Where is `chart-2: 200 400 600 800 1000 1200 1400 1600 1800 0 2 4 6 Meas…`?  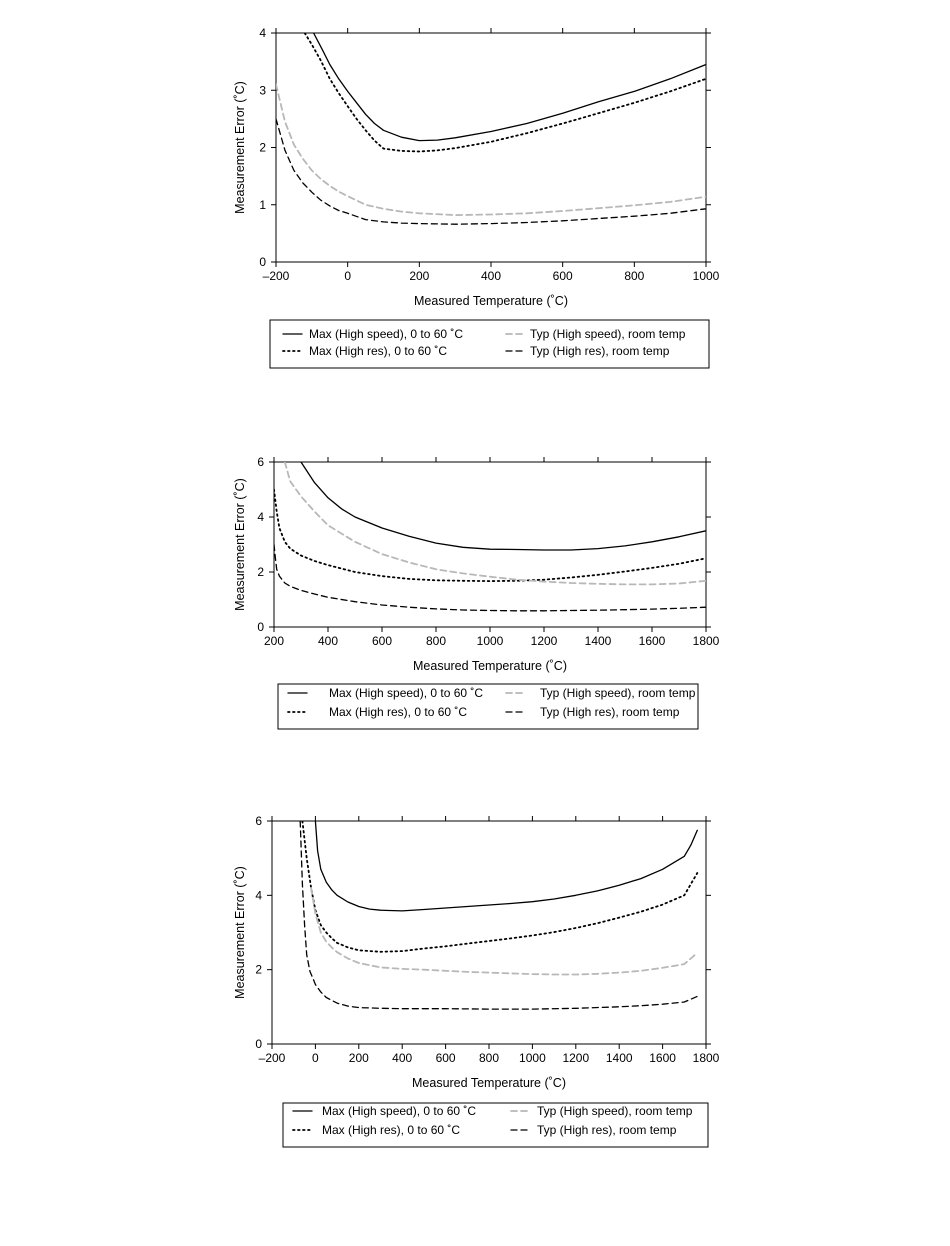
chart-2: 200 400 600 800 1000 1200 1400 1600 1800 0 2 4 6 Meas… is located at coordinates (476, 592).